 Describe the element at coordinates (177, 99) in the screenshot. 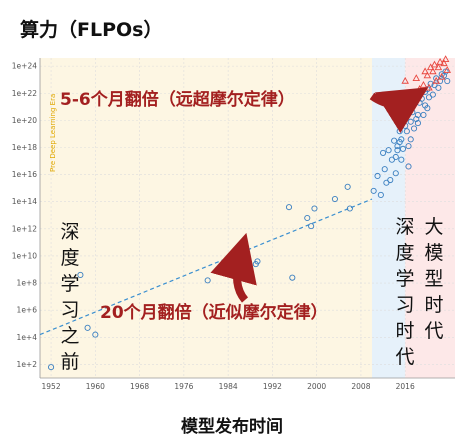

I see `annotation-top: 5-6个月翻倍（远超摩尔定律）` at that location.